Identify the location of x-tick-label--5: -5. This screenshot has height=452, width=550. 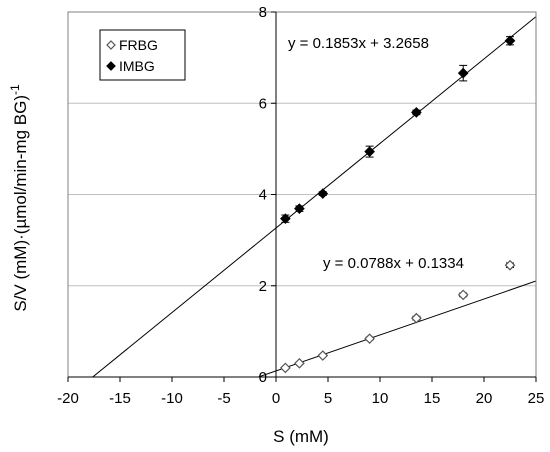
(223, 398).